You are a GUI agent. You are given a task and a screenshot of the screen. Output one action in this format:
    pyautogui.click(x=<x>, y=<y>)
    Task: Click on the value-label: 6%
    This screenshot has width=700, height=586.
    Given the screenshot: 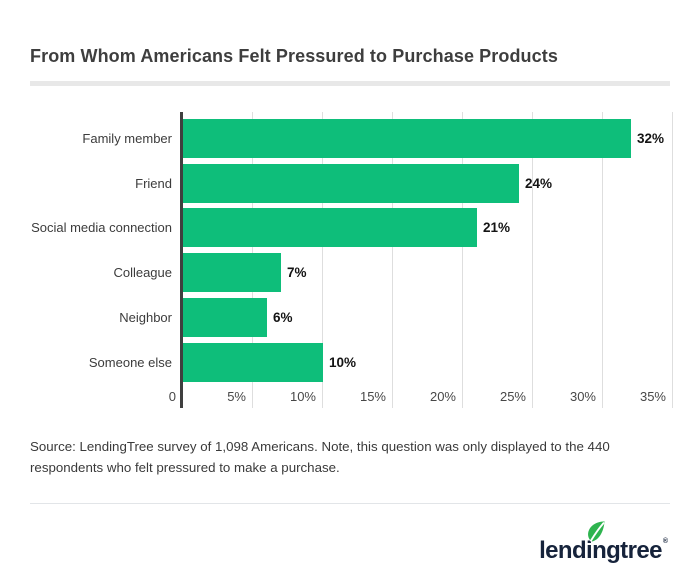 What is the action you would take?
    pyautogui.click(x=283, y=317)
    